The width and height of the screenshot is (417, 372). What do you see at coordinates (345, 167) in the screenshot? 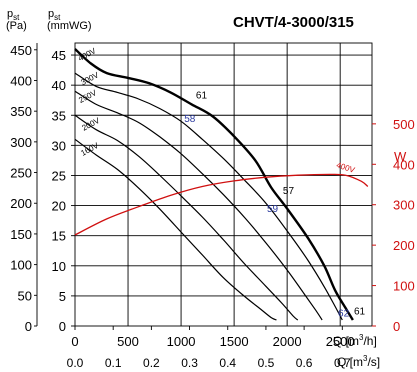
I see `power-curve-label: 400V` at bounding box center [345, 167].